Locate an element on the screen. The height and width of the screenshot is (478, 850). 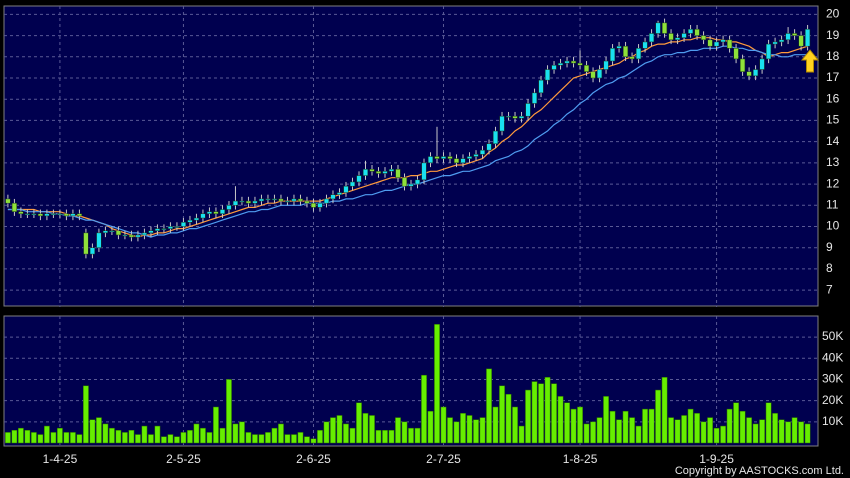
y-tick-label: 17 is located at coordinates (833, 77).